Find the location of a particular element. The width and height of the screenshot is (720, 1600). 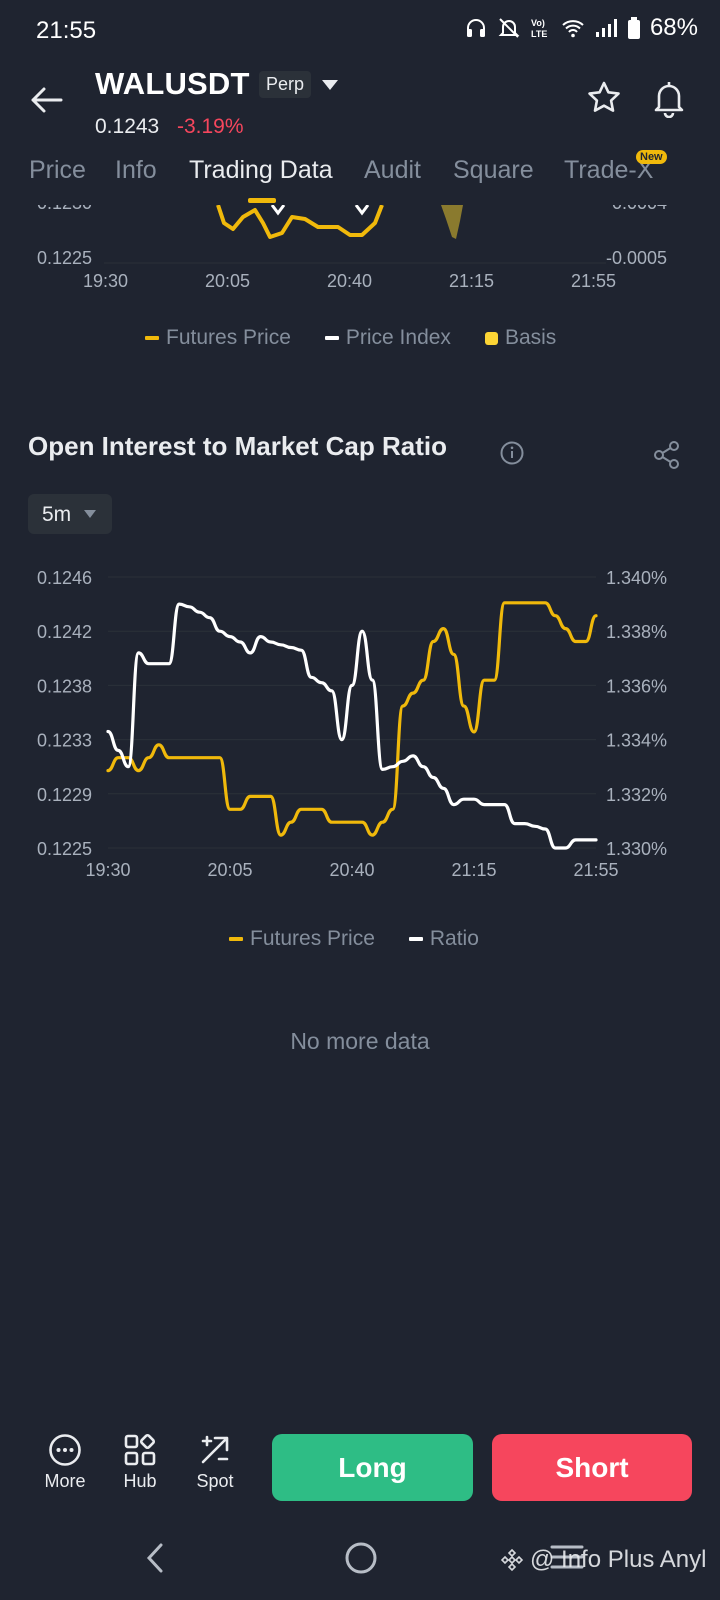

tab-trading-data: Trading Data is located at coordinates (261, 170).